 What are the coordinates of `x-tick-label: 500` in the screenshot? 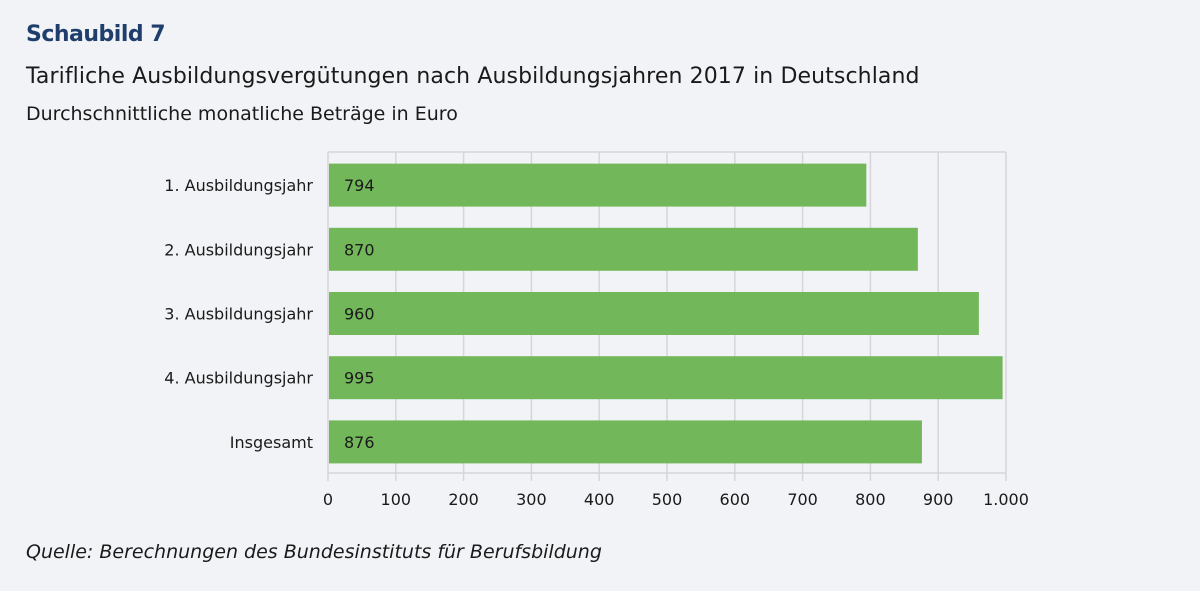 It's located at (667, 499).